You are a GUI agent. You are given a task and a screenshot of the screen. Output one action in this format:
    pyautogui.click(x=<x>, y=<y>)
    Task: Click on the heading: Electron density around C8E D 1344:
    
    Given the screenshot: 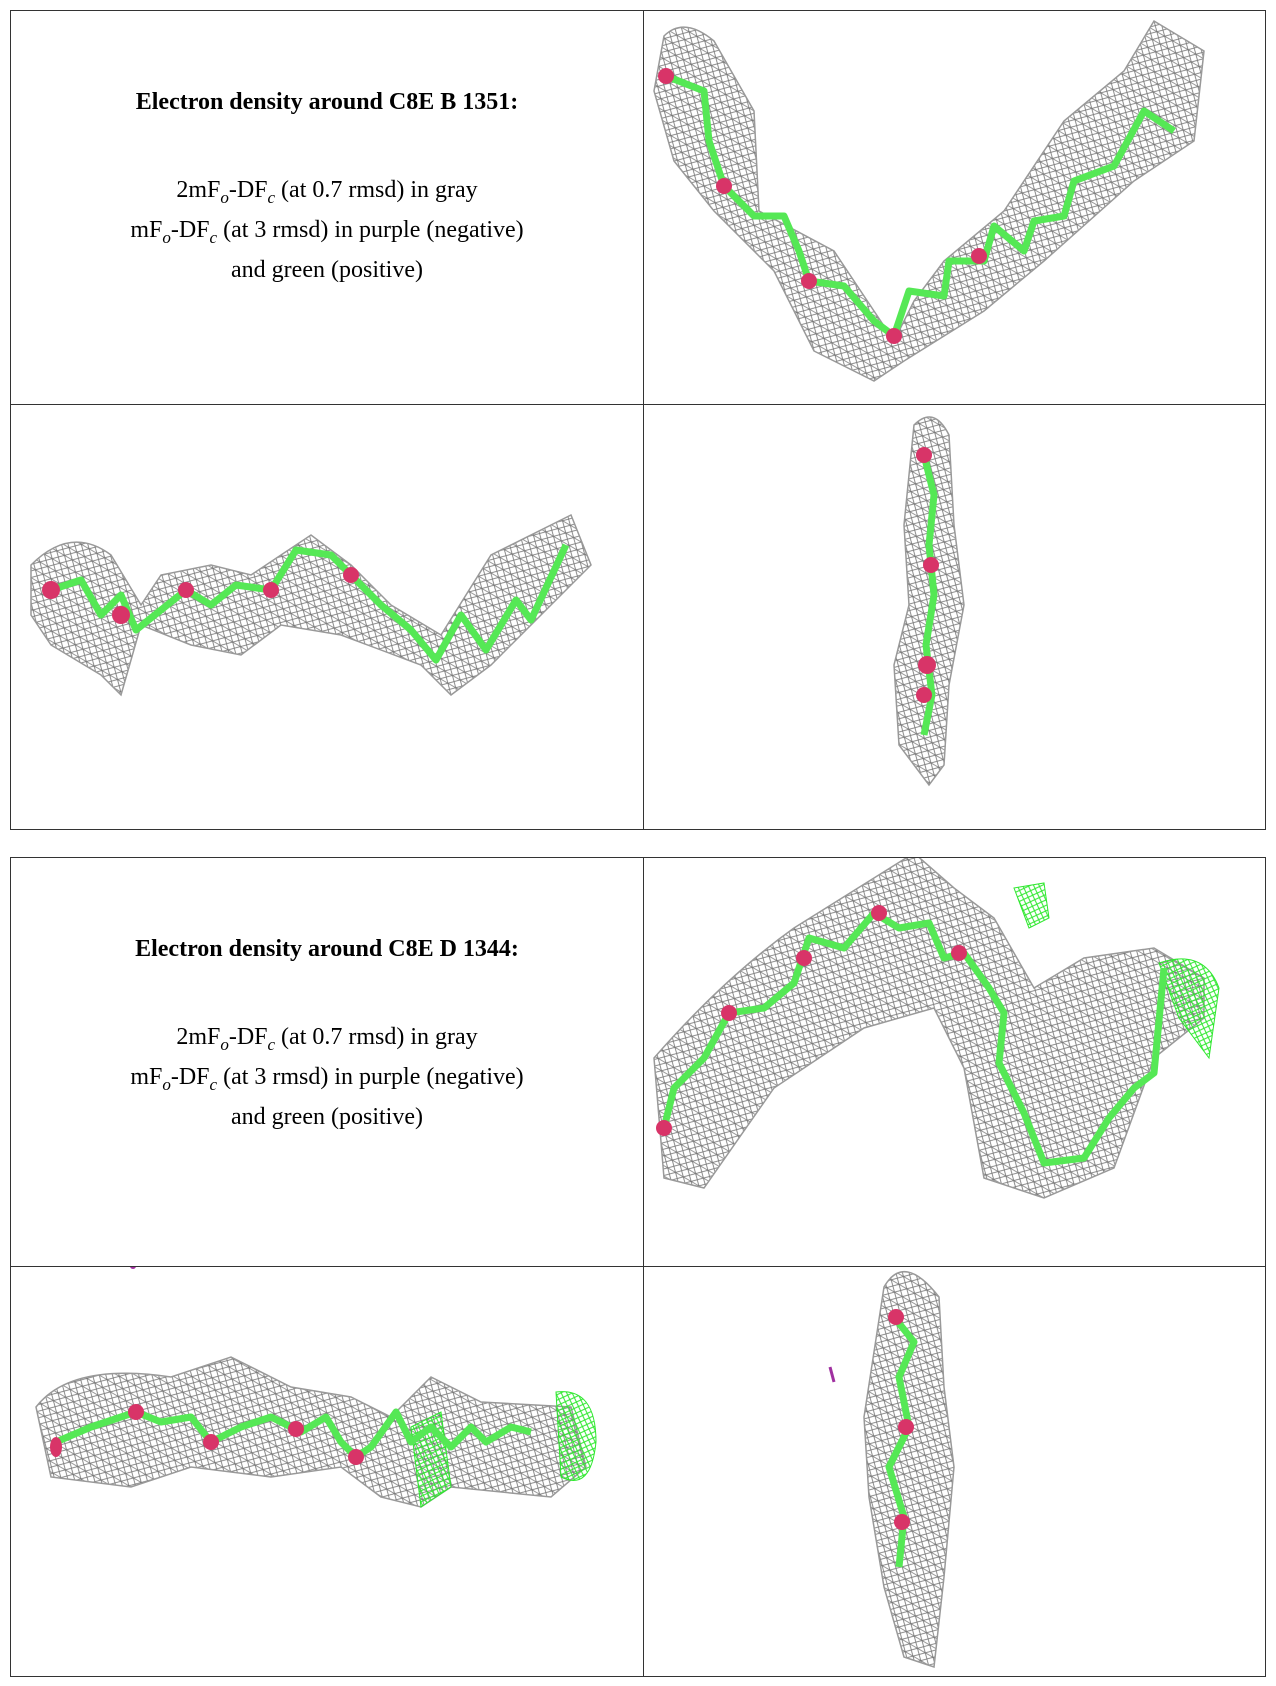 What is the action you would take?
    pyautogui.click(x=327, y=949)
    